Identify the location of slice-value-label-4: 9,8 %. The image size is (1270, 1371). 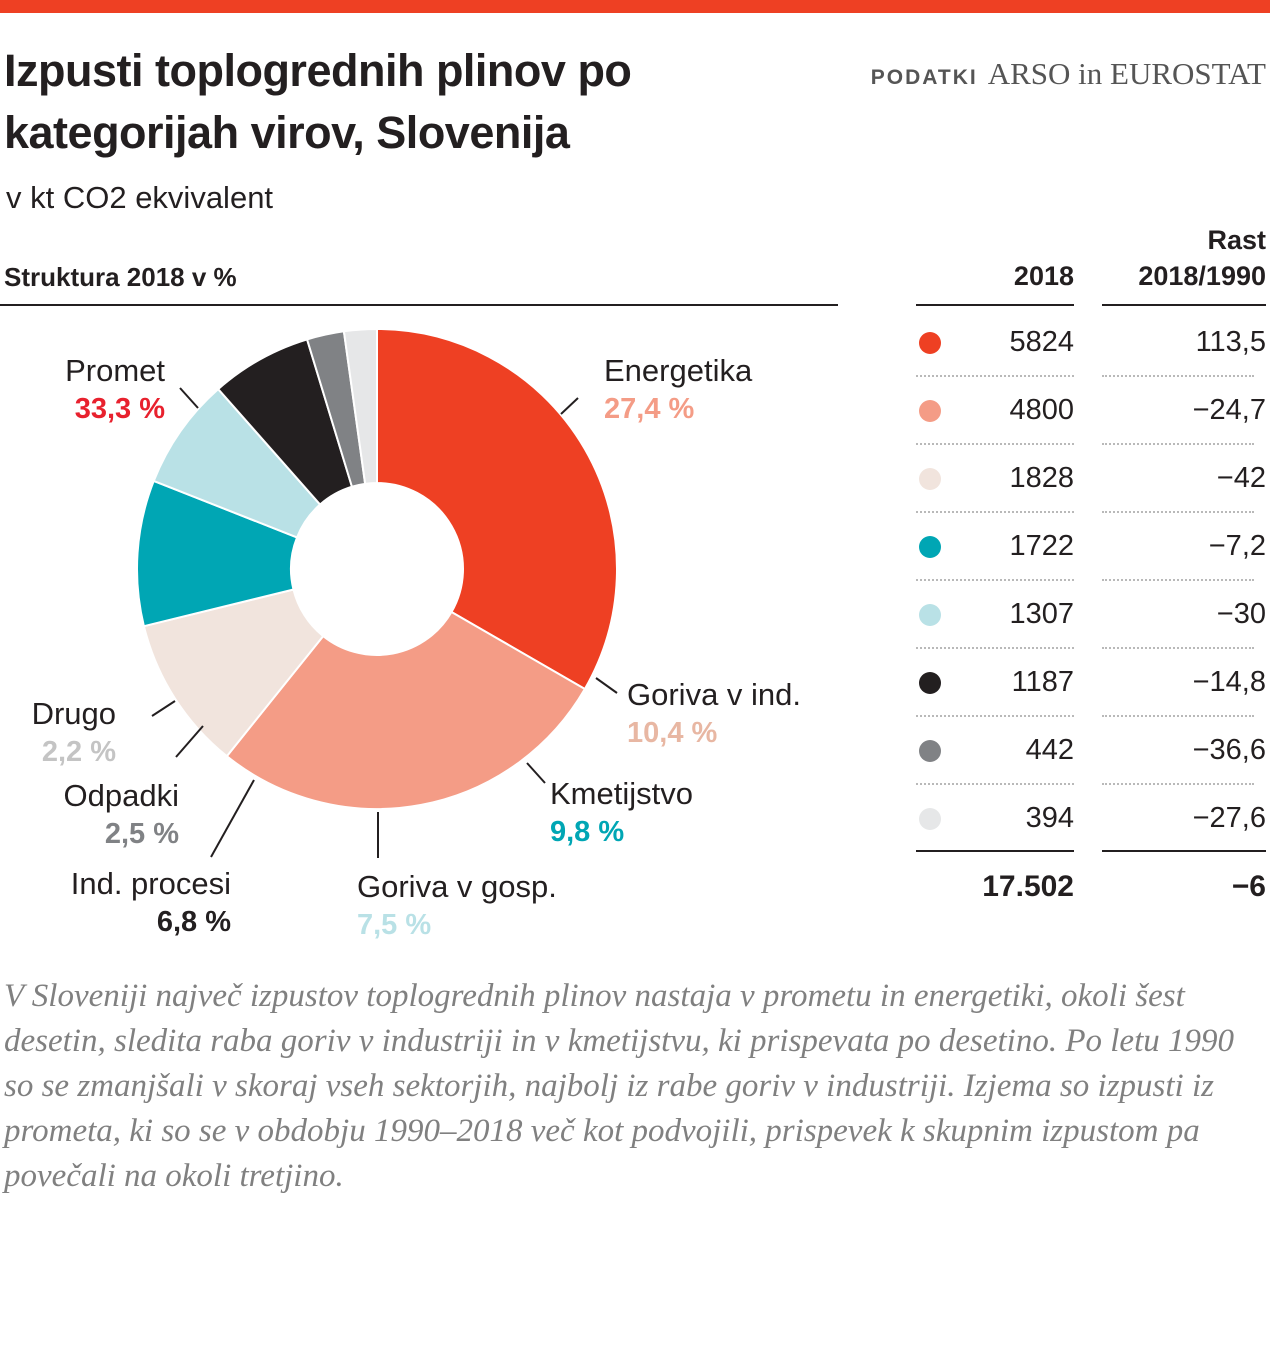
(587, 832).